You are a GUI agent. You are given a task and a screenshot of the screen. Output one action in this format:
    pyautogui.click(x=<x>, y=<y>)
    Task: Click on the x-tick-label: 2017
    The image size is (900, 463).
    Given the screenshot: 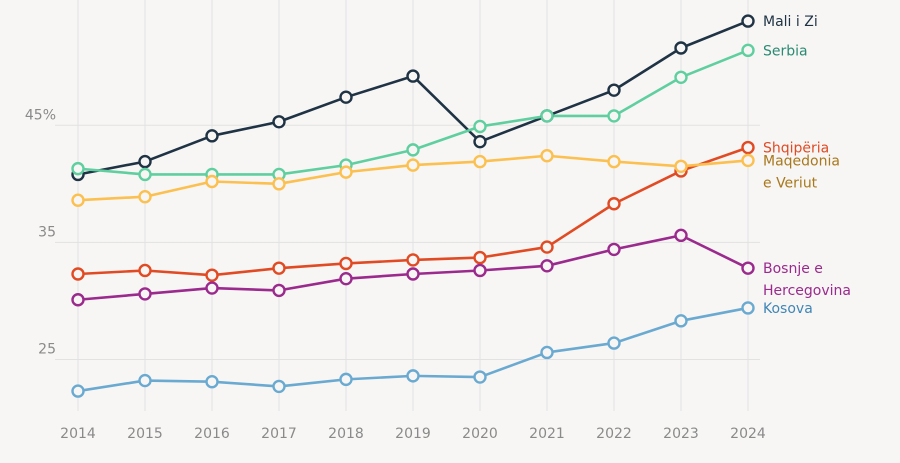 What is the action you would take?
    pyautogui.click(x=279, y=434)
    